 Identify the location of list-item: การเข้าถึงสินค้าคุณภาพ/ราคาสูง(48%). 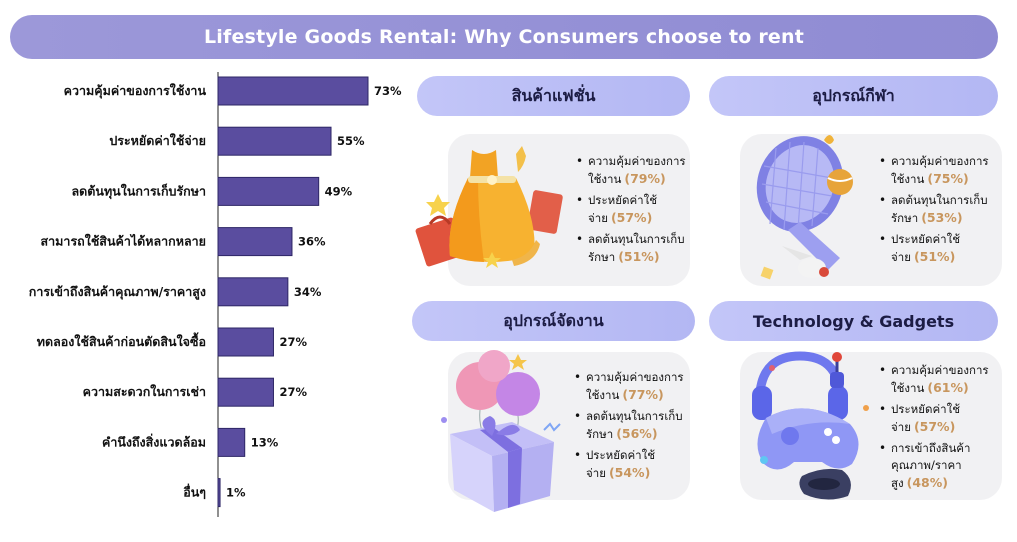
(938, 466).